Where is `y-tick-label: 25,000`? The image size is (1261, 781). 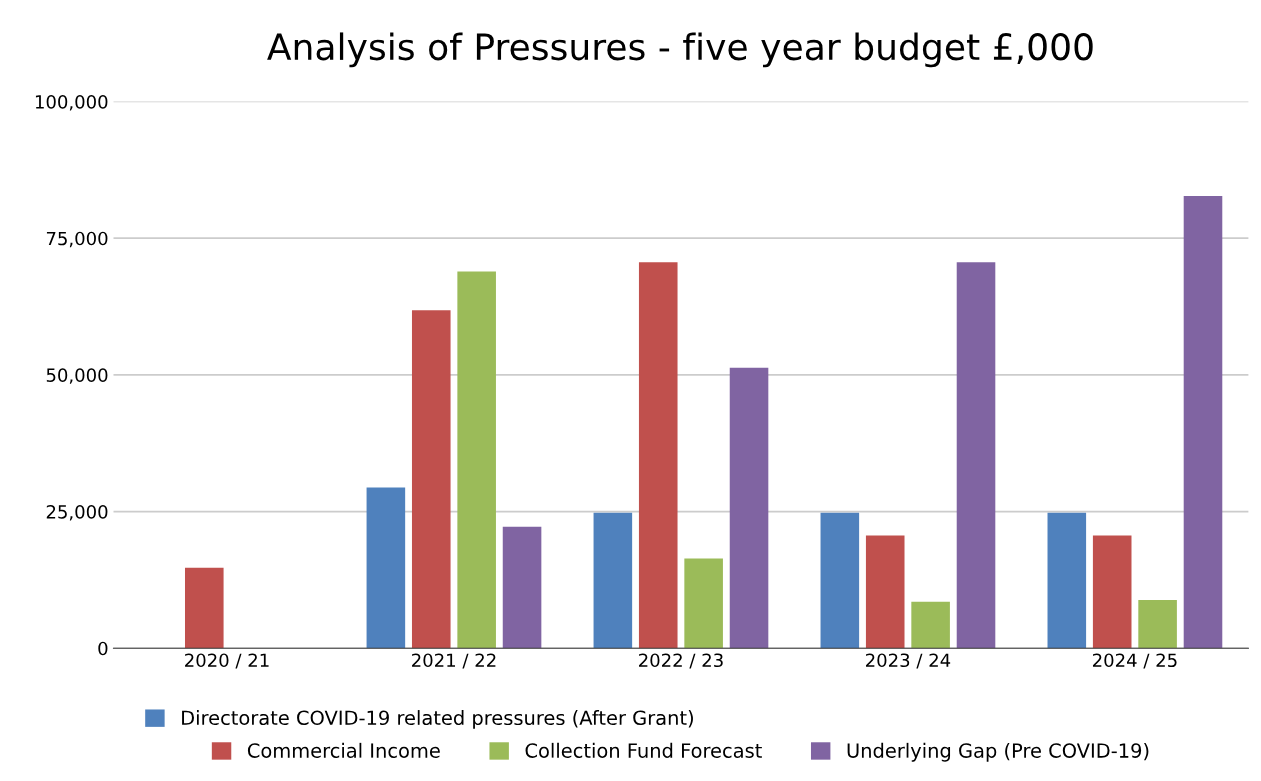 y-tick-label: 25,000 is located at coordinates (77, 513).